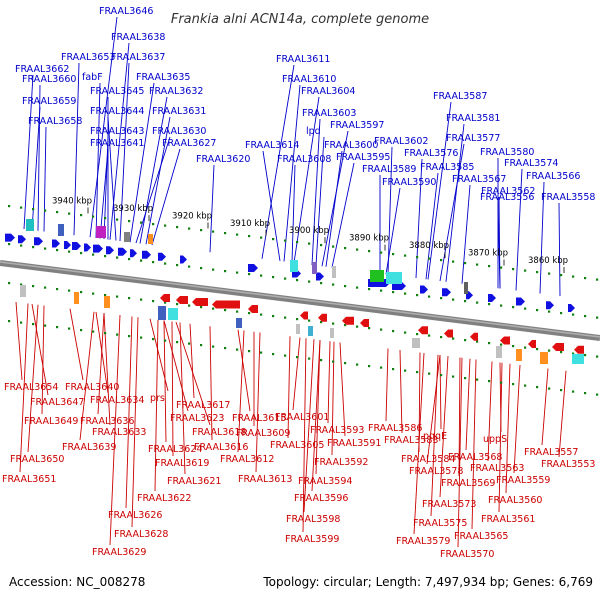  What do you see at coordinates (449, 504) in the screenshot?
I see `reverse-gene-label: FRAAL3573` at bounding box center [449, 504].